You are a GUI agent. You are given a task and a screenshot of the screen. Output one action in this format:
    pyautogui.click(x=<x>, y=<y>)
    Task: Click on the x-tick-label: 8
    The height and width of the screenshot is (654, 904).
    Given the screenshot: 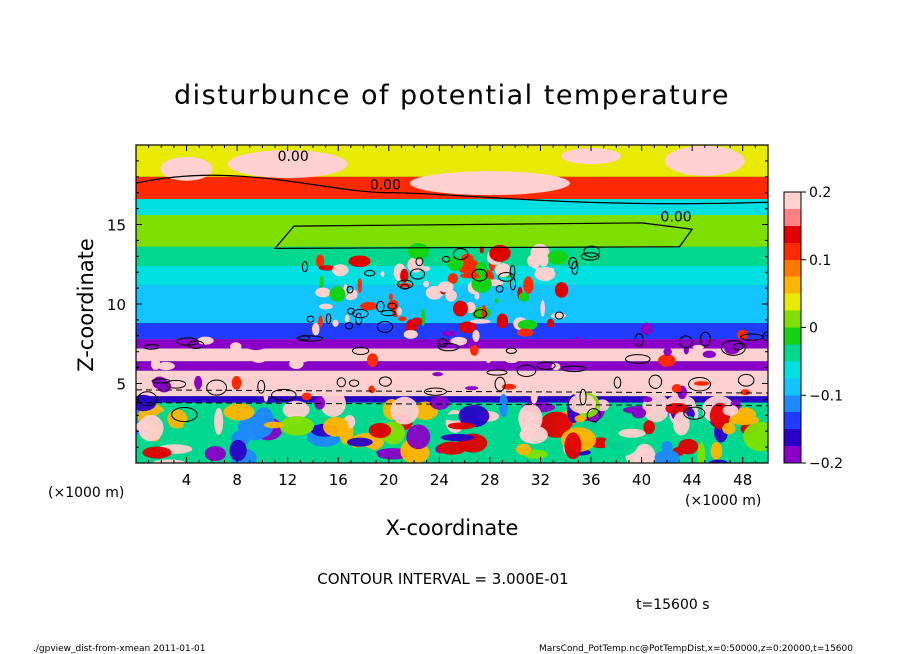 What is the action you would take?
    pyautogui.click(x=237, y=480)
    